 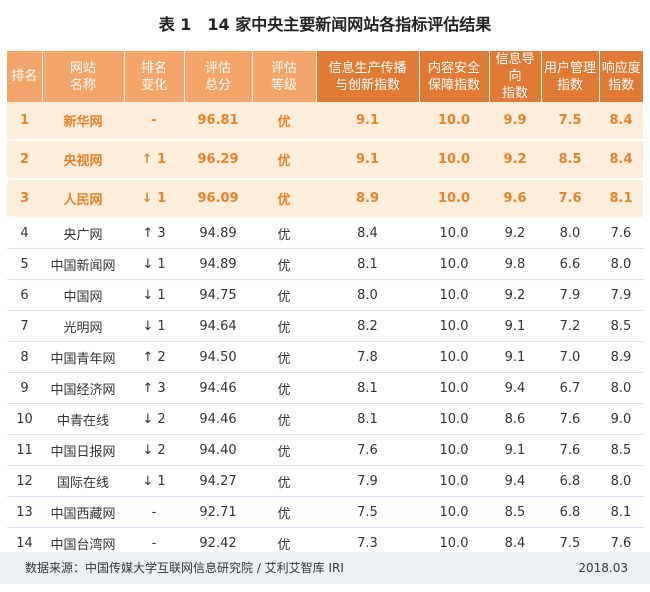 I want to click on cell-user: 6.7, so click(x=570, y=388).